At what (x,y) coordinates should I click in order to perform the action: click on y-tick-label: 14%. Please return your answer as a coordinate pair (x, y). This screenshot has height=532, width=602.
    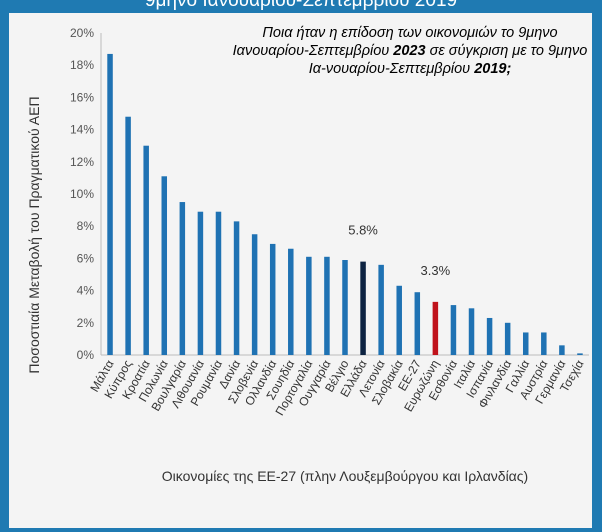
    Looking at the image, I should click on (82, 130).